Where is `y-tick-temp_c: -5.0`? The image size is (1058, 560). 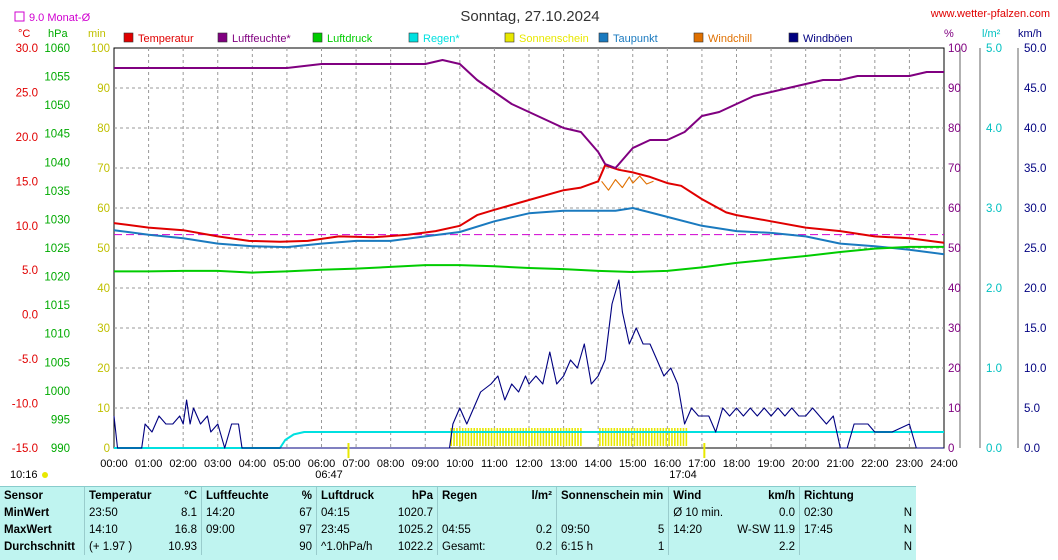
y-tick-temp_c: -5.0 is located at coordinates (28, 360).